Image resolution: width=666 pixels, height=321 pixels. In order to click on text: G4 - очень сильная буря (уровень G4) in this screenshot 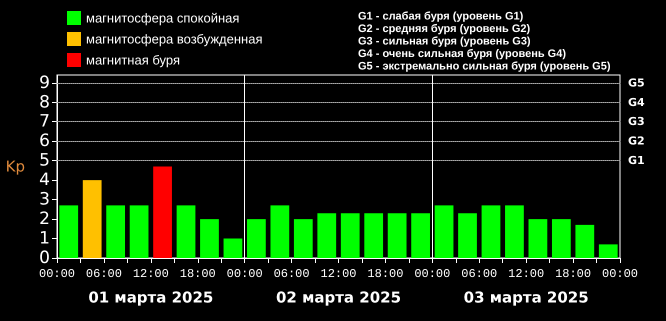, I will do `click(462, 54)`.